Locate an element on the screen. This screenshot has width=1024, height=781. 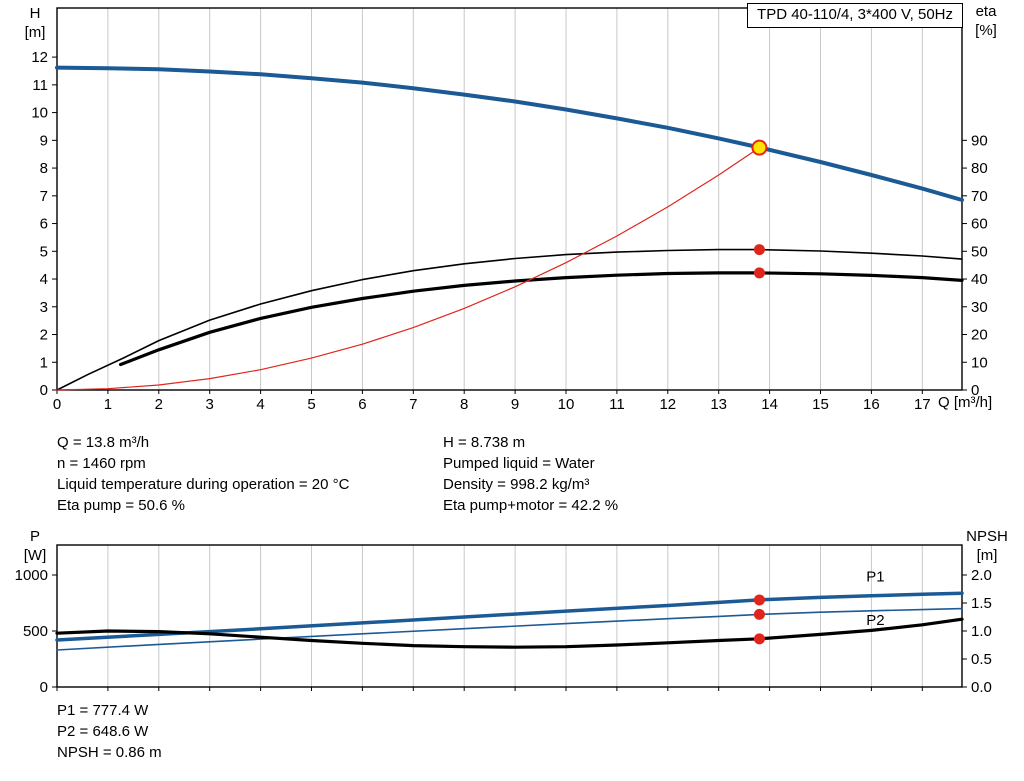
p2-curve is located at coordinates (509, 629).